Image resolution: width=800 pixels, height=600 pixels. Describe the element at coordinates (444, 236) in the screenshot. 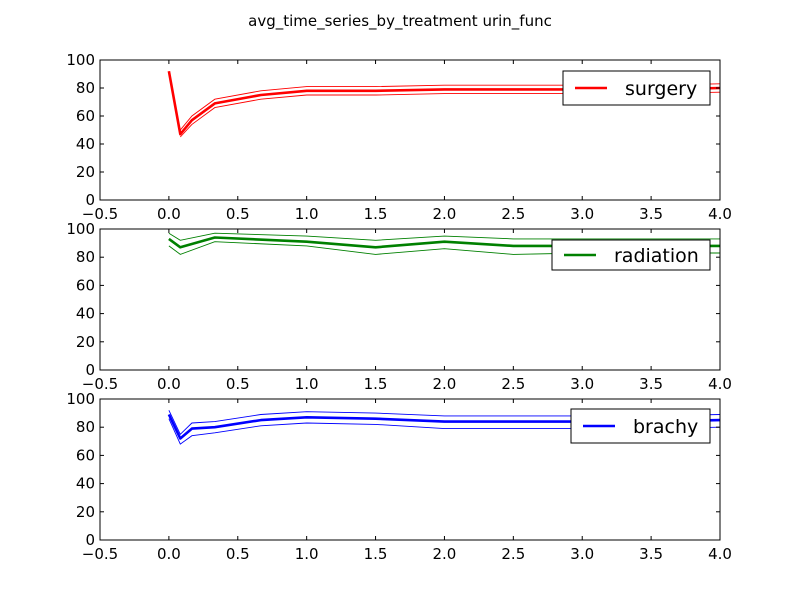

I see `series-radiation-upper-bound` at that location.